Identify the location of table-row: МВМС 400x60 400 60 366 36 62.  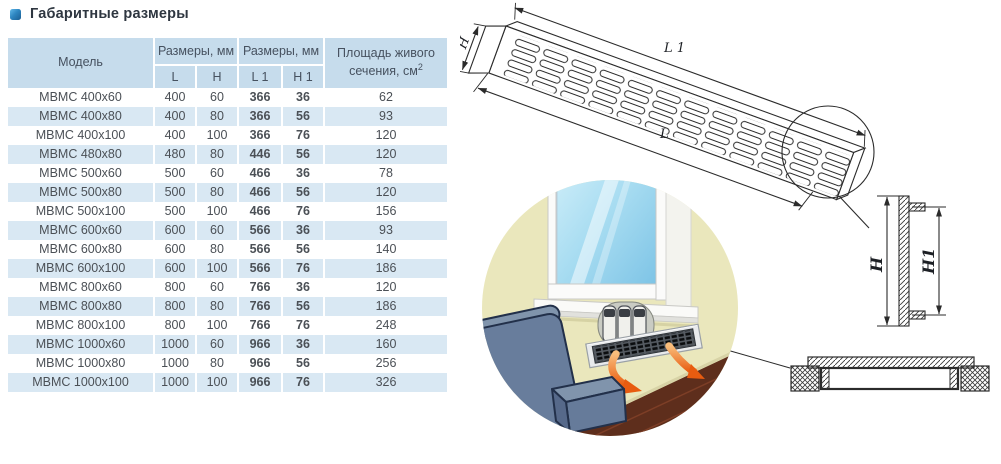
(227, 97).